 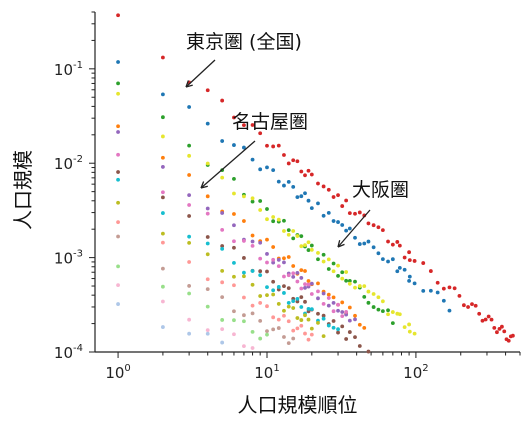 I want to click on annotation-arrow, so click(x=228, y=164).